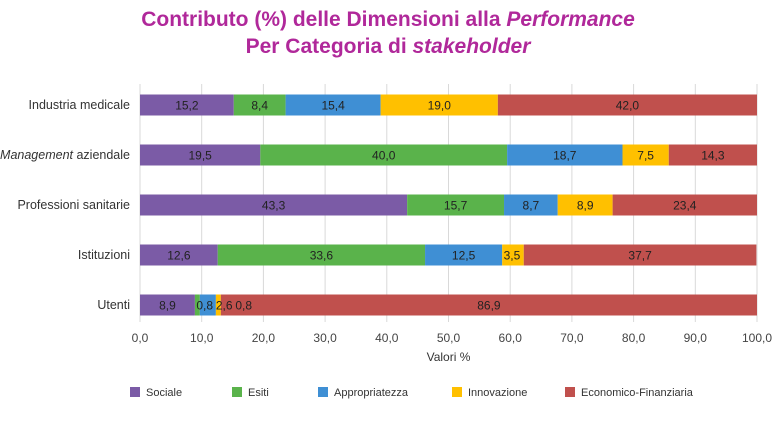  Describe the element at coordinates (264, 338) in the screenshot. I see `x-tick-label: 20,0` at that location.